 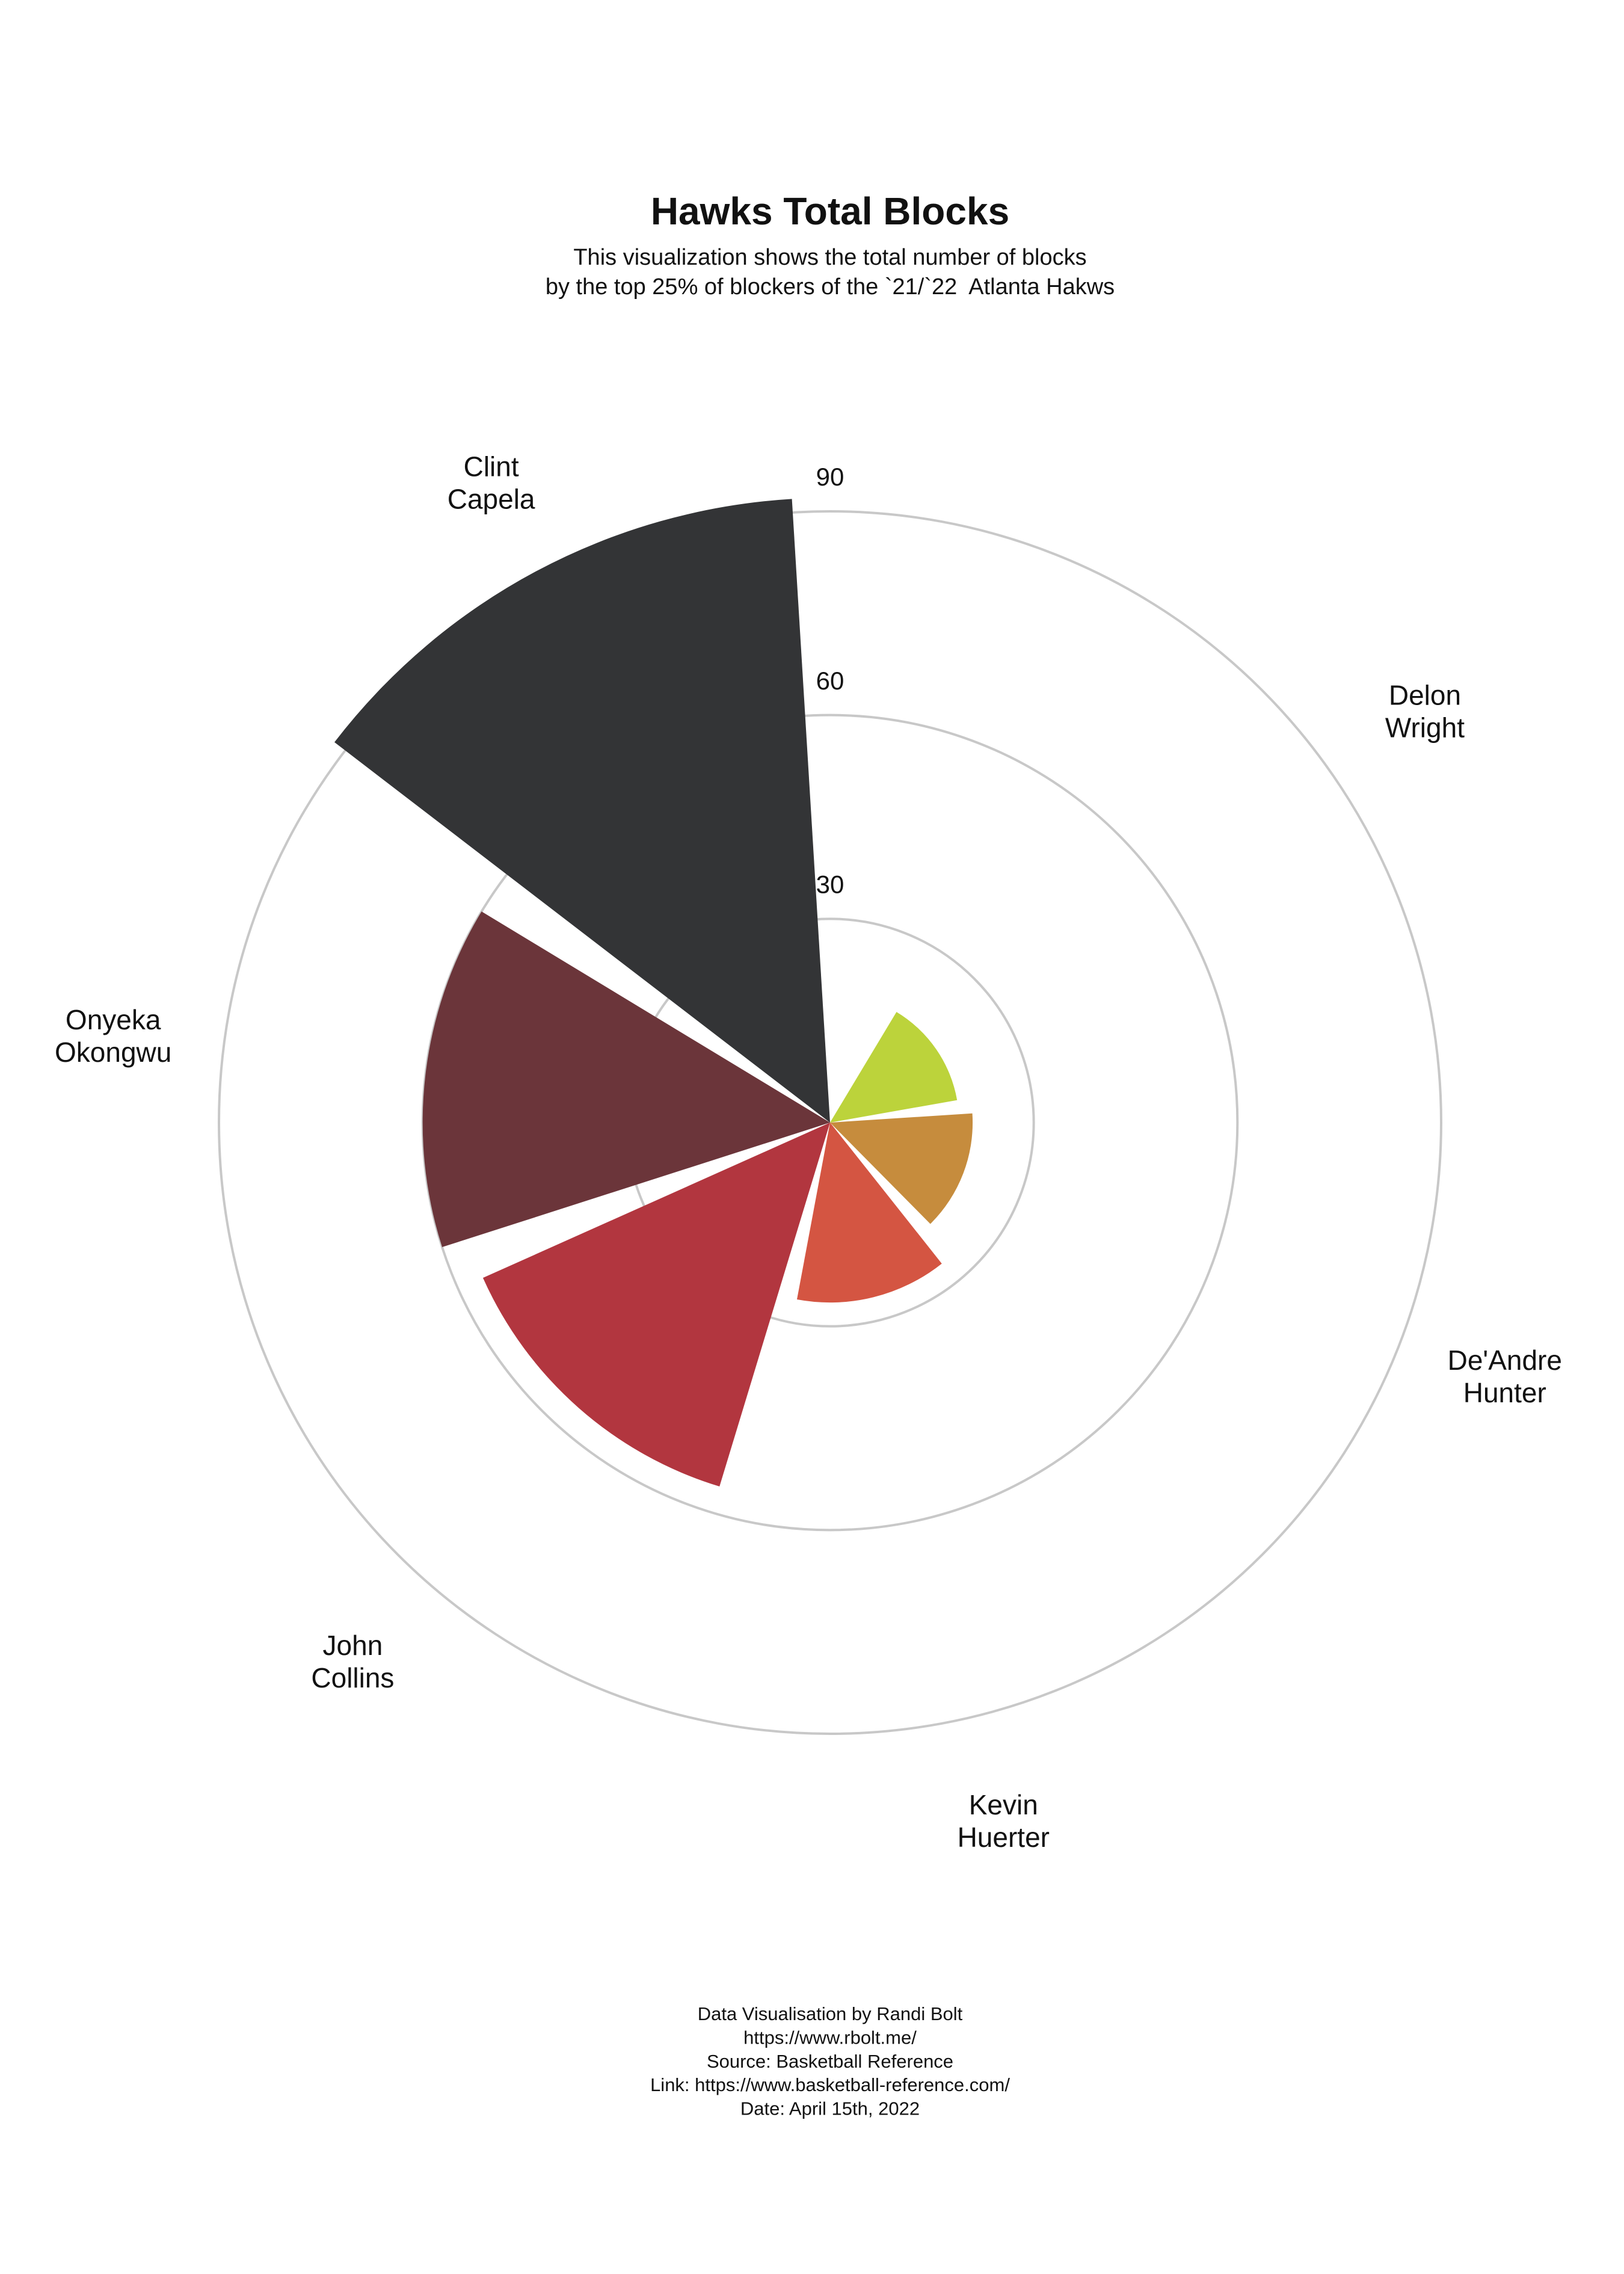 What do you see at coordinates (830, 2013) in the screenshot?
I see `footer-line: Data Visualisation by Randi Bolt` at bounding box center [830, 2013].